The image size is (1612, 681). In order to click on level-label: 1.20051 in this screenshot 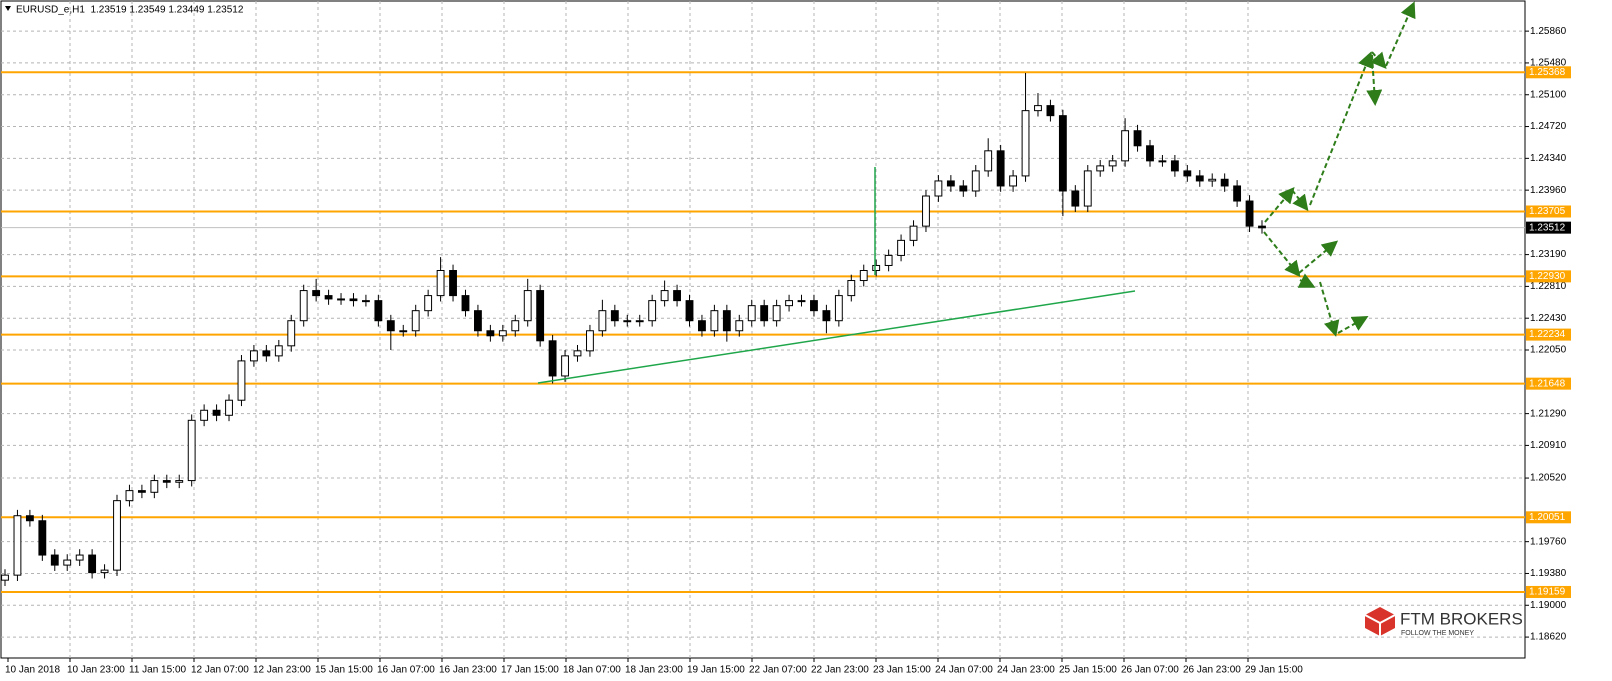, I will do `click(1547, 517)`.